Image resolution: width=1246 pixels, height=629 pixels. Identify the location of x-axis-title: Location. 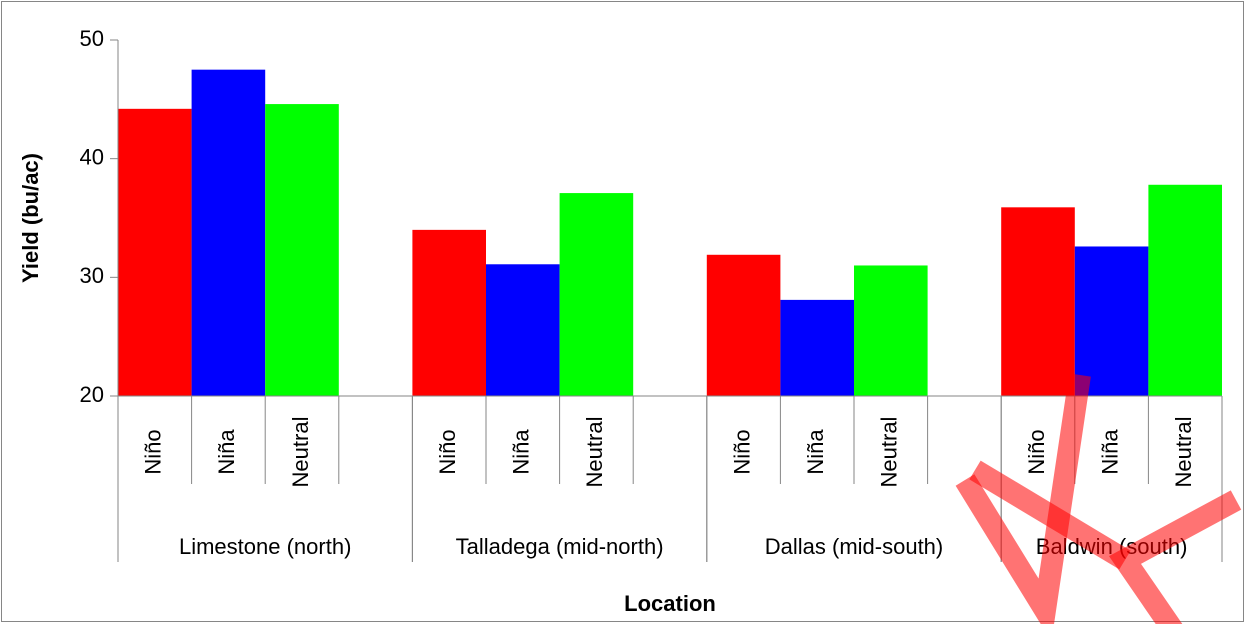
(670, 603).